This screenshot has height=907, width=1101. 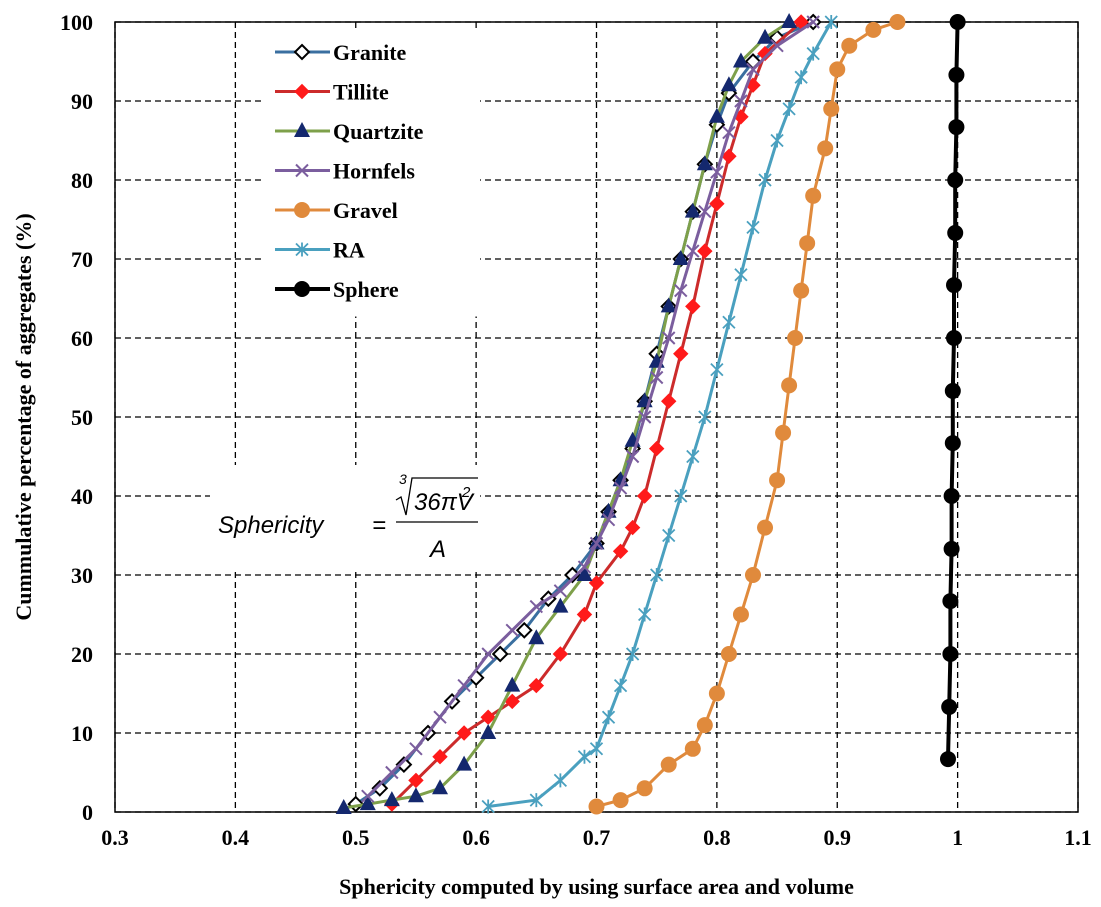 What do you see at coordinates (369, 210) in the screenshot?
I see `legend-item-gravel: Gravel` at bounding box center [369, 210].